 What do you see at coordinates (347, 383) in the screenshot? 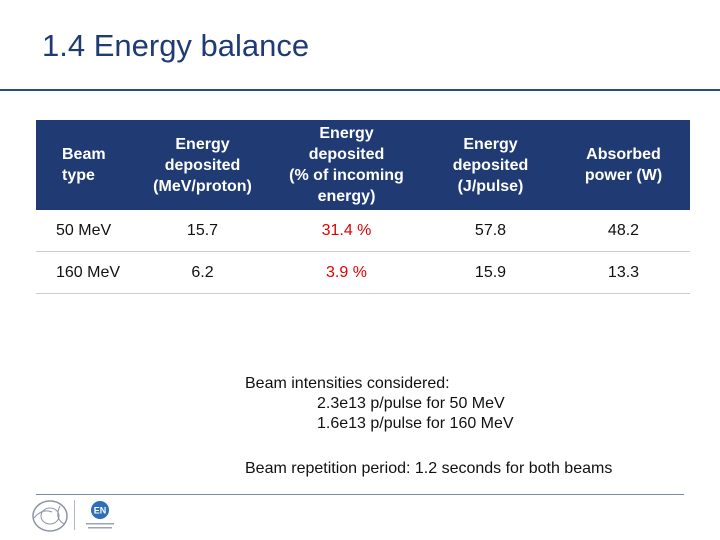
I see `intensities-label: Beam intensities considered:` at bounding box center [347, 383].